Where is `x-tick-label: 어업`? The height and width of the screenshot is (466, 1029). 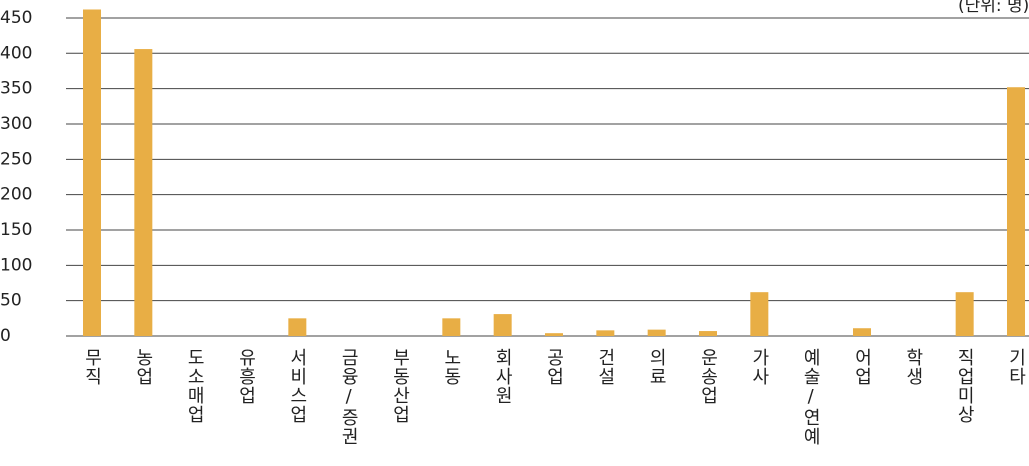 x-tick-label: 어업 is located at coordinates (862, 367).